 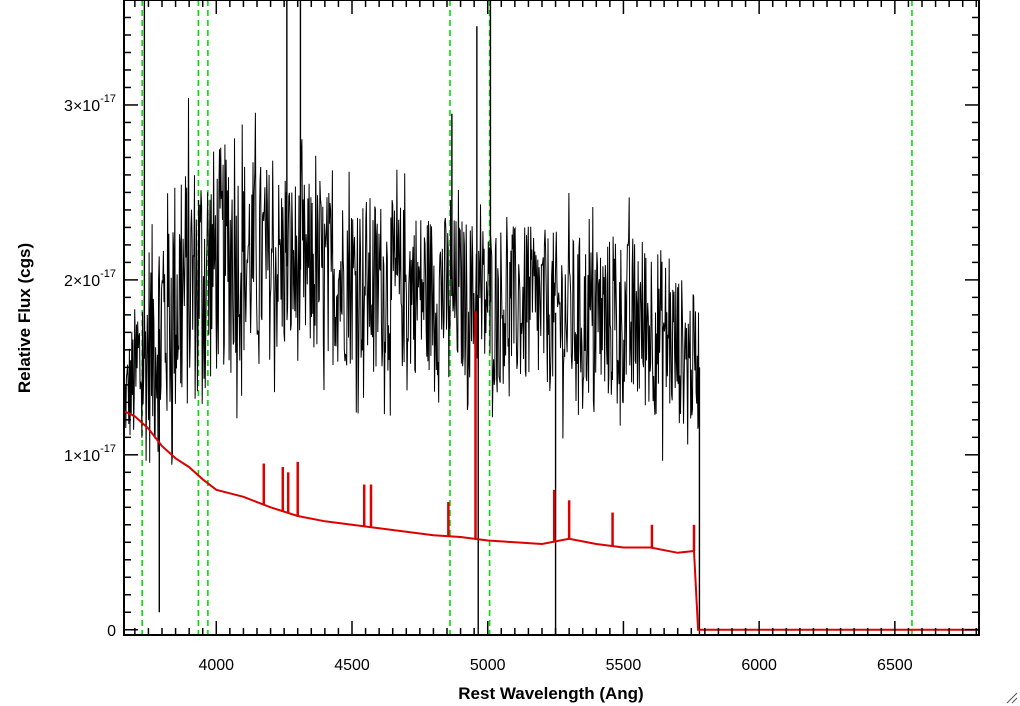 What do you see at coordinates (111, 631) in the screenshot?
I see `y-tick-label: 0` at bounding box center [111, 631].